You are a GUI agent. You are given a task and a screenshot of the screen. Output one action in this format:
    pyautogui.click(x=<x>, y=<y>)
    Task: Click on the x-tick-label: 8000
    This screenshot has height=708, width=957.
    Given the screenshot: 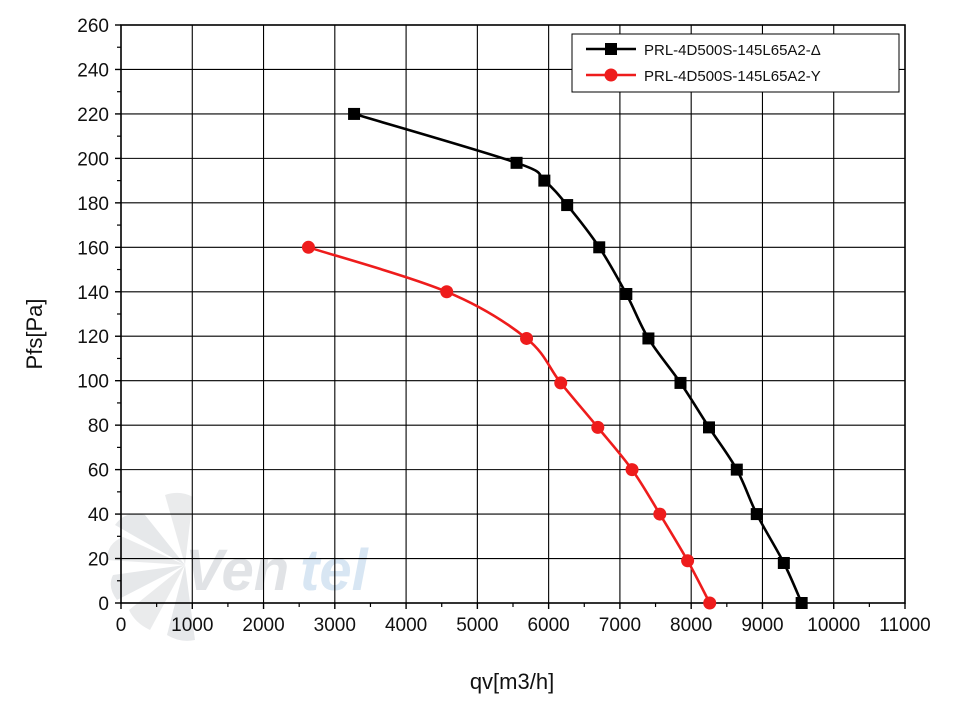 What is the action you would take?
    pyautogui.click(x=691, y=625)
    